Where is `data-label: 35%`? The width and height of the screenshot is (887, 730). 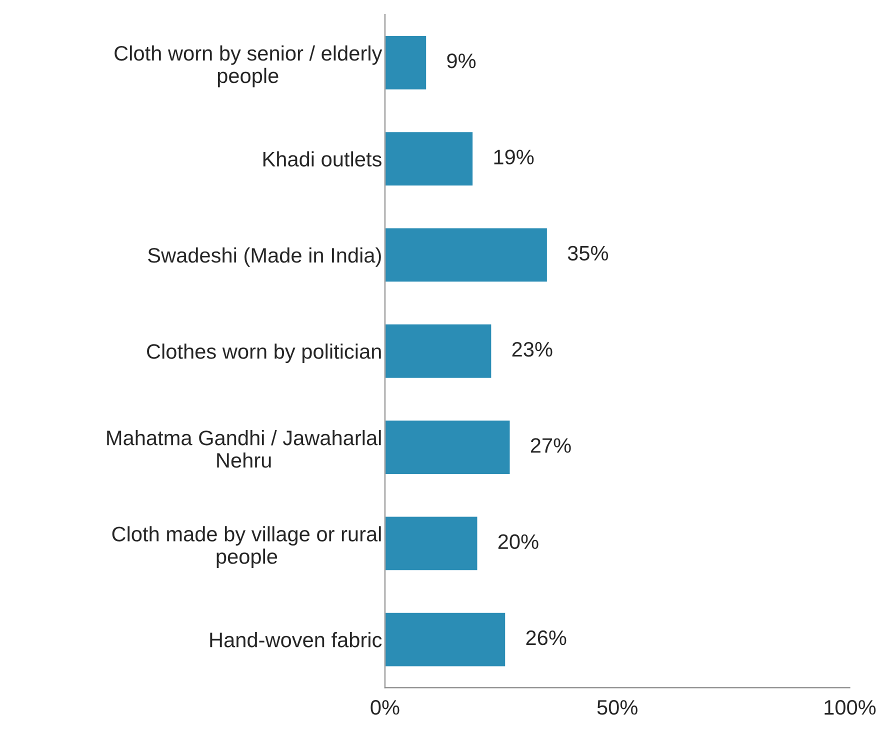 data-label: 35% is located at coordinates (588, 253).